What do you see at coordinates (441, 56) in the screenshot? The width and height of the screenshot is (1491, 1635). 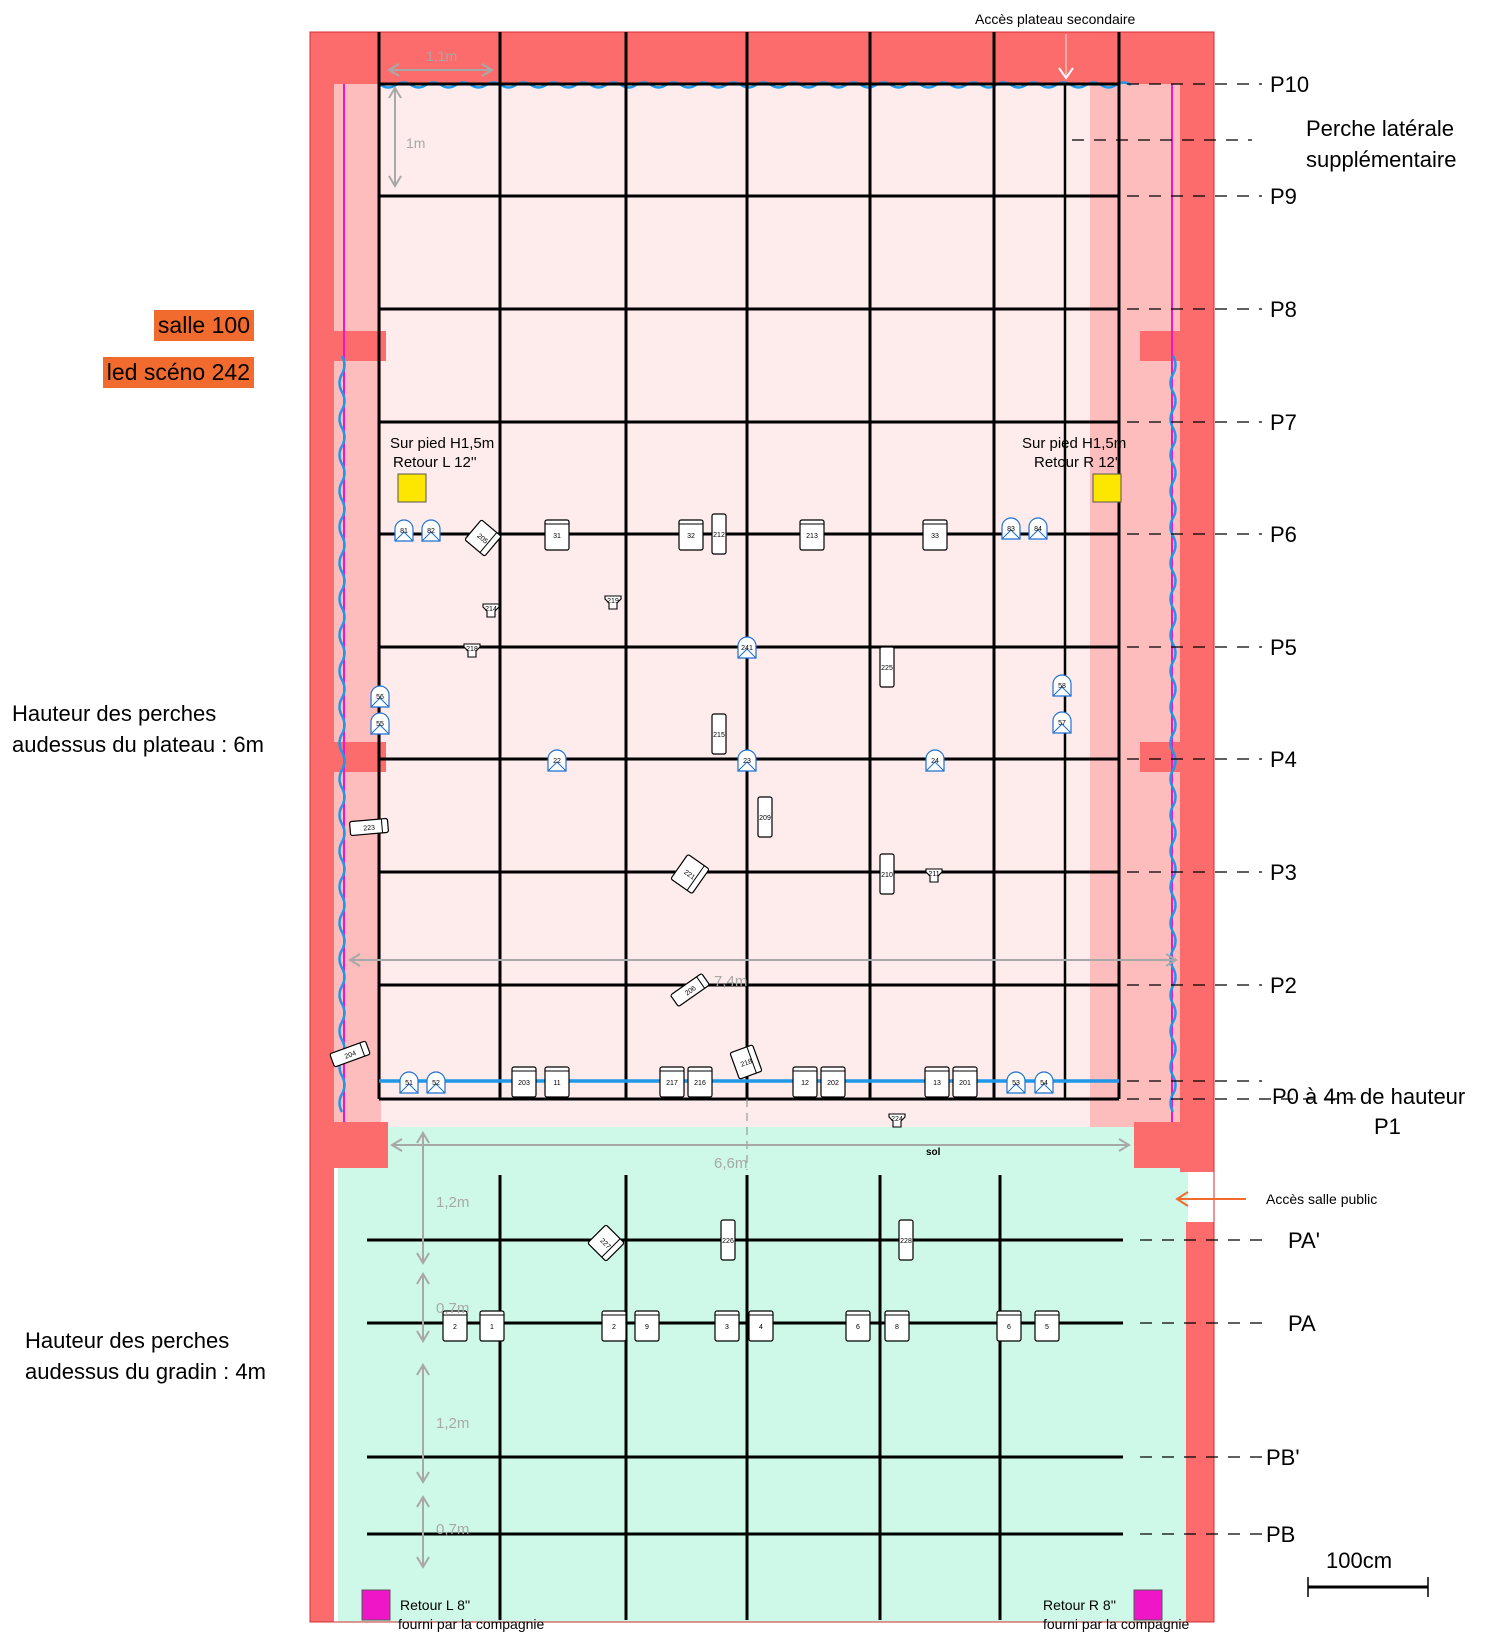 I see `dim-grid-h: 1,1m` at bounding box center [441, 56].